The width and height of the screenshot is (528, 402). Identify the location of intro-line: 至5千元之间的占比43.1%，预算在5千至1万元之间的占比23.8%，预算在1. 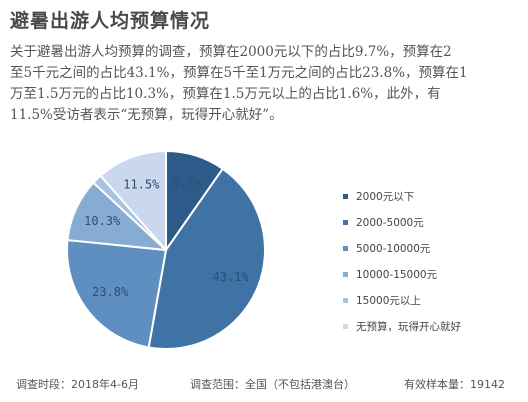
(239, 73).